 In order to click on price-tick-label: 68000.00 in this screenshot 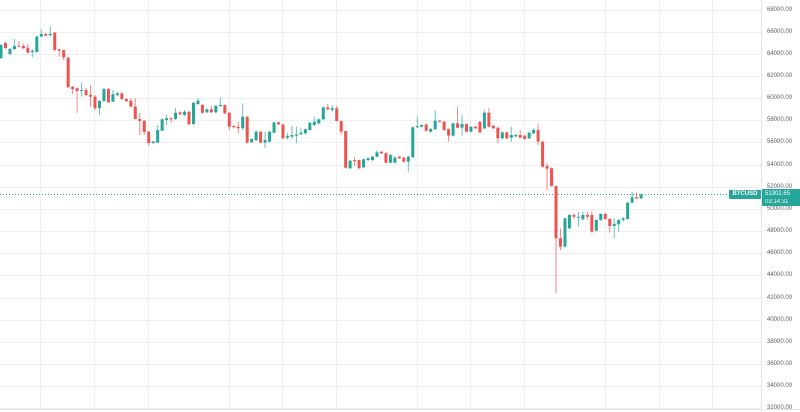, I will do `click(780, 9)`.